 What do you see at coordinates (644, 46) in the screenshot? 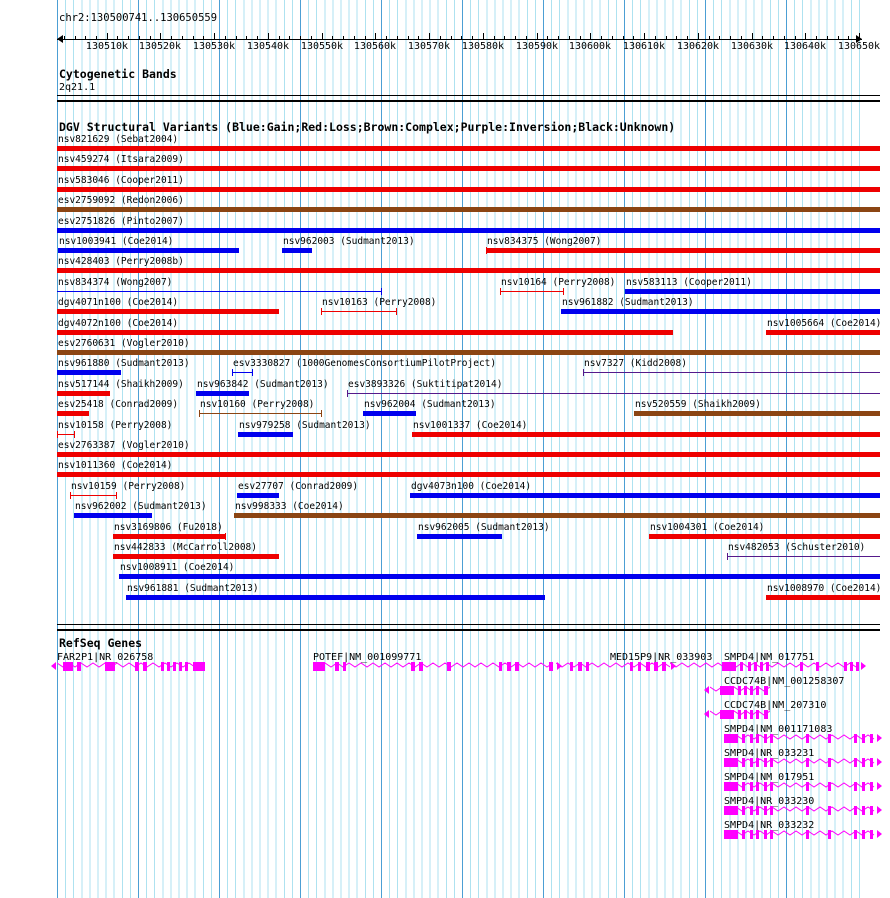
I see `ruler-tick-label: 130610k` at bounding box center [644, 46].